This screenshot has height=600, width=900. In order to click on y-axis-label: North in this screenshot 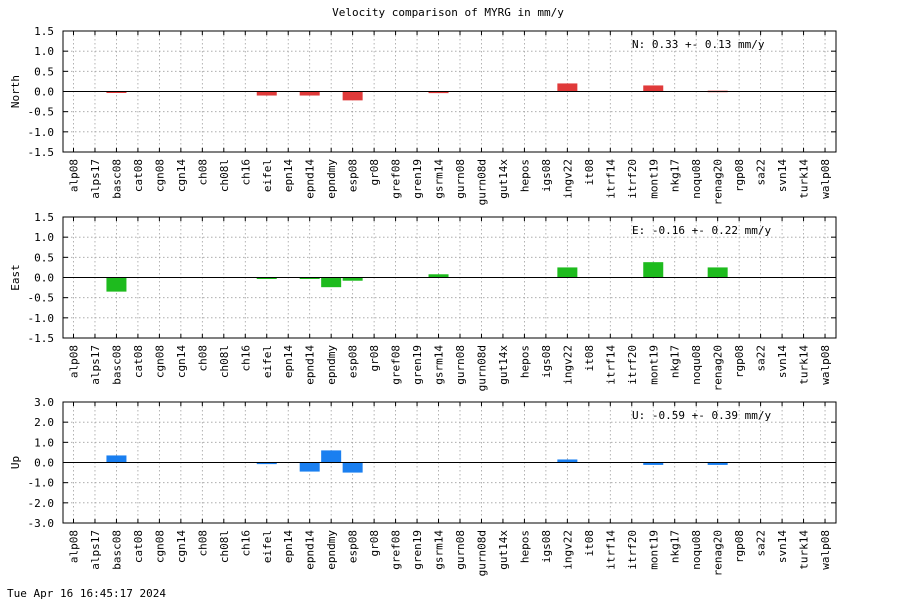, I will do `click(15, 91)`.